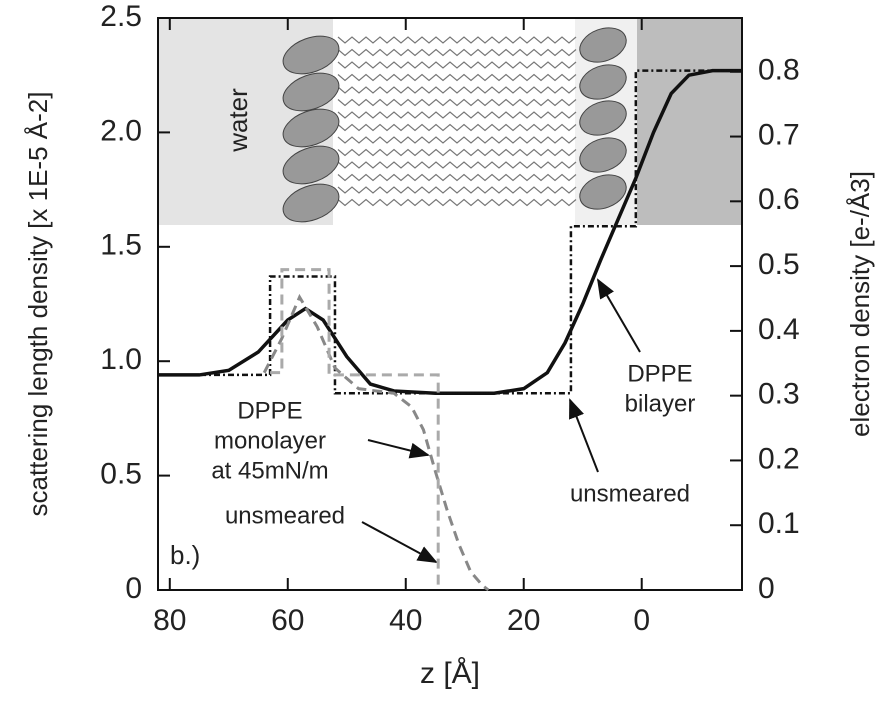 The image size is (883, 704). Describe the element at coordinates (523, 620) in the screenshot. I see `x-tick-label: 20` at that location.